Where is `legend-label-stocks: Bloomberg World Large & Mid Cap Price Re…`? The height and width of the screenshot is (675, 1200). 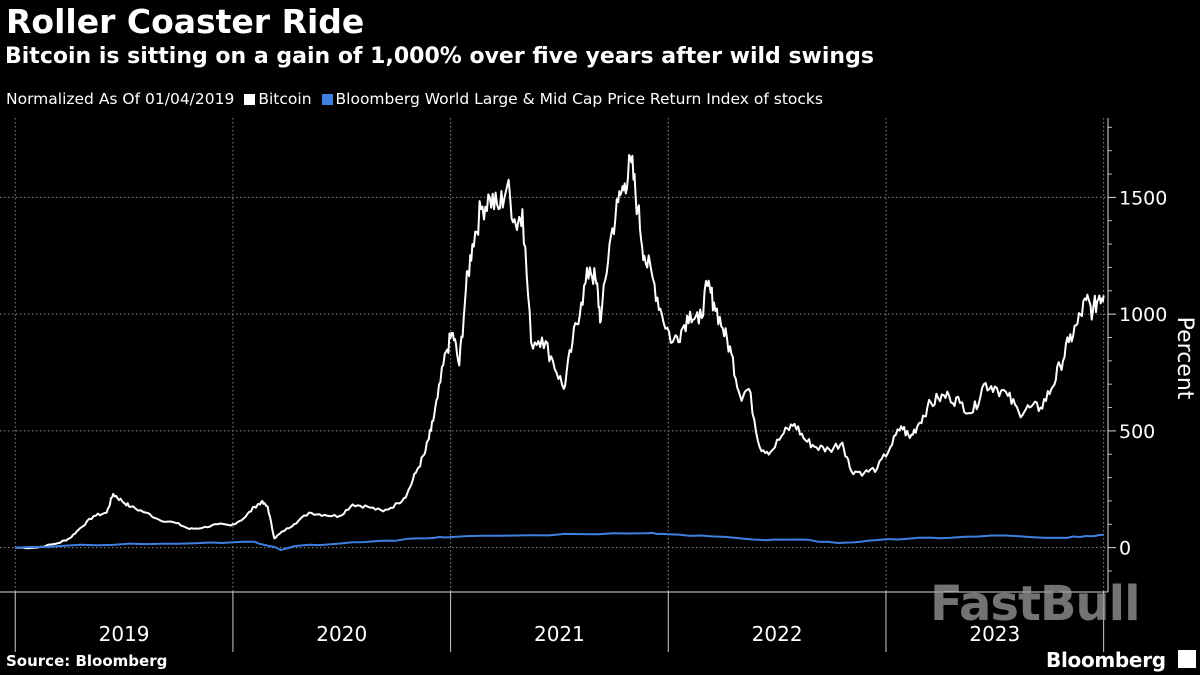 legend-label-stocks: Bloomberg World Large & Mid Cap Price Re… is located at coordinates (579, 99).